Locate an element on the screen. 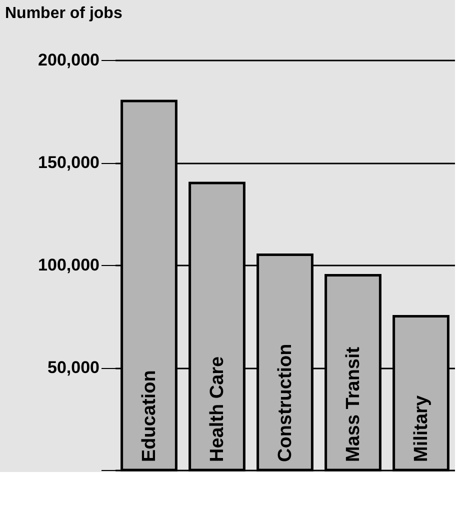  y-tick-label: 150,000 is located at coordinates (69, 162).